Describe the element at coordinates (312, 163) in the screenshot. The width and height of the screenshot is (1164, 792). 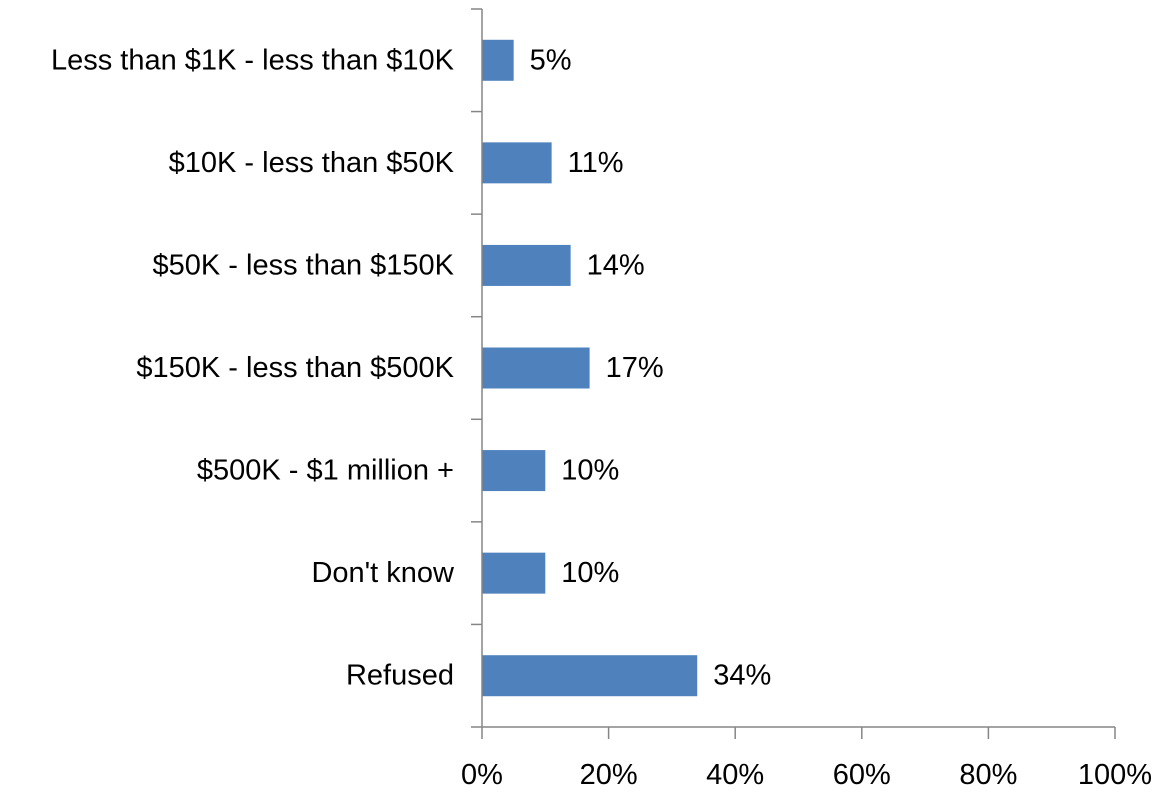
I see `category-label-1: $10K - less than $50K` at that location.